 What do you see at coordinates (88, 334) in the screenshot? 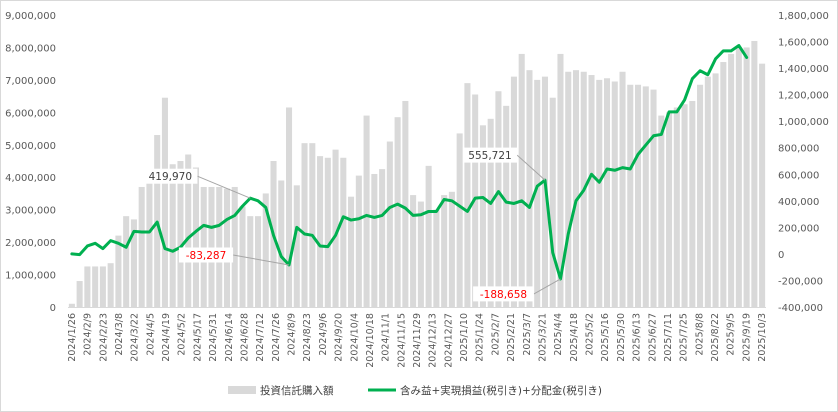
I see `x-tick-label: 2024/2/9` at bounding box center [88, 334].